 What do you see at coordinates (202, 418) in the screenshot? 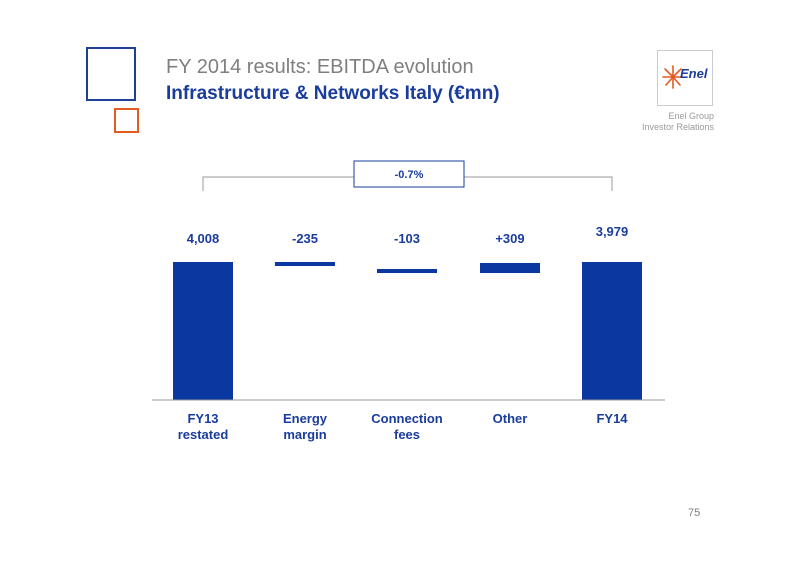
I see `category-label-0-0: FY13` at bounding box center [202, 418].